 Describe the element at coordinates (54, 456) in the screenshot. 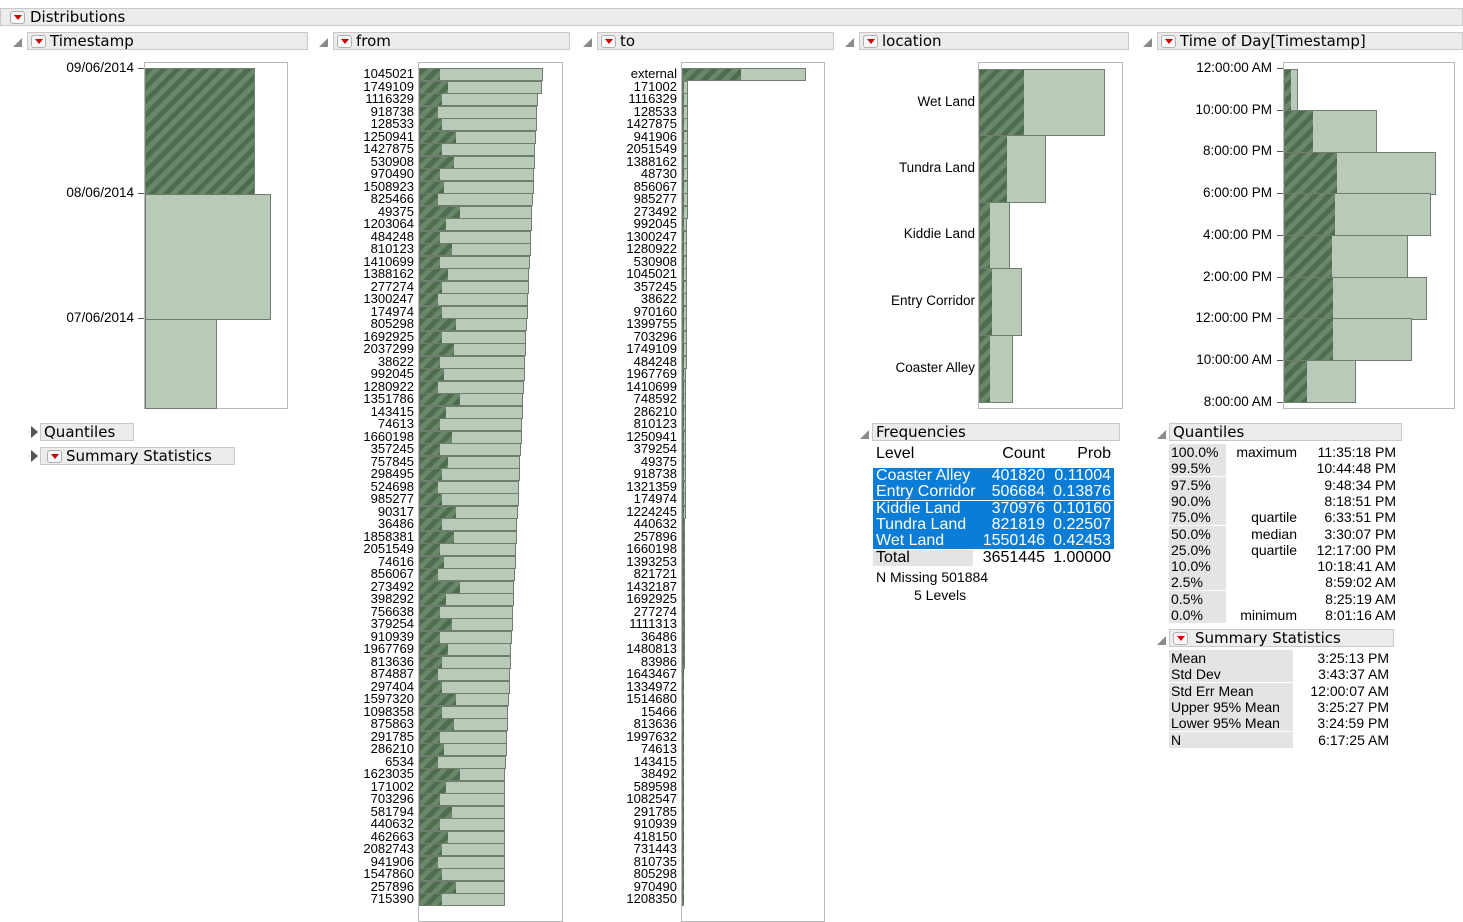

I see `summary-menu-button` at that location.